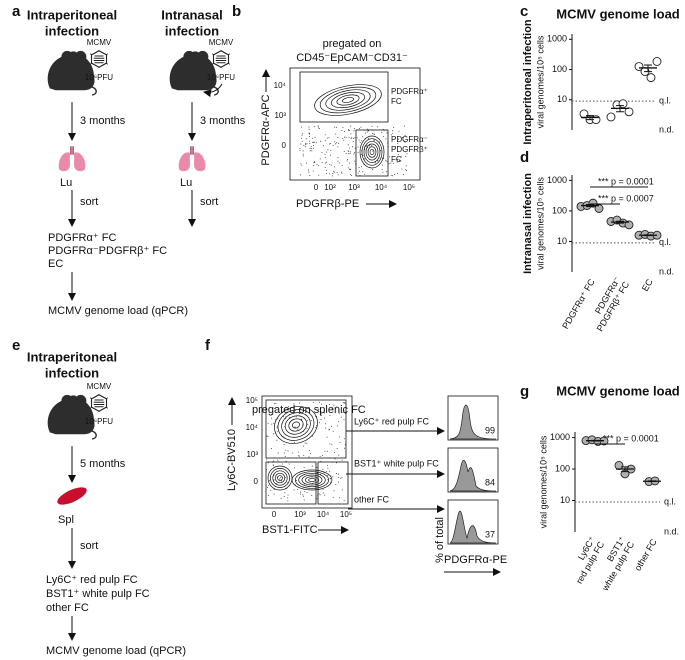 This screenshot has width=685, height=660. I want to click on time-label: 5 months, so click(103, 464).